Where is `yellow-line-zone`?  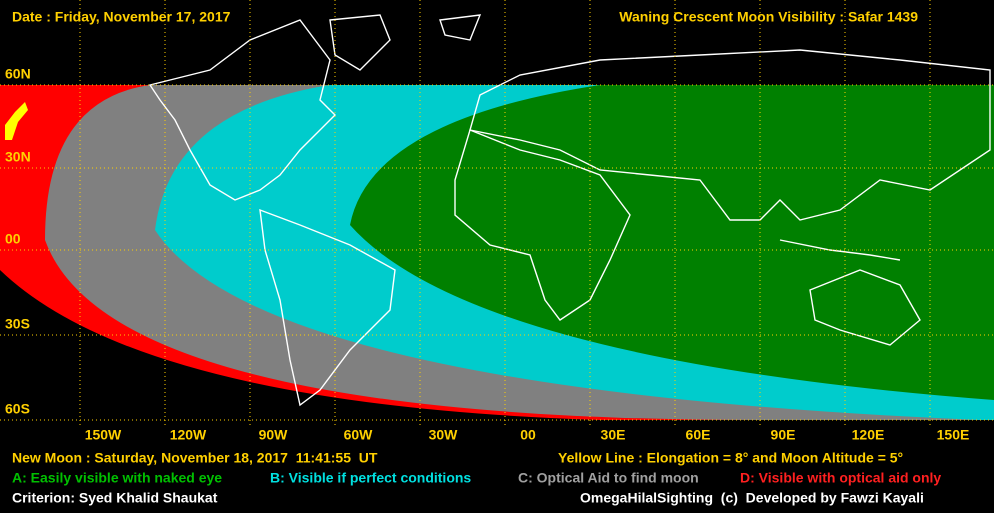
yellow-line-zone is located at coordinates (16, 121).